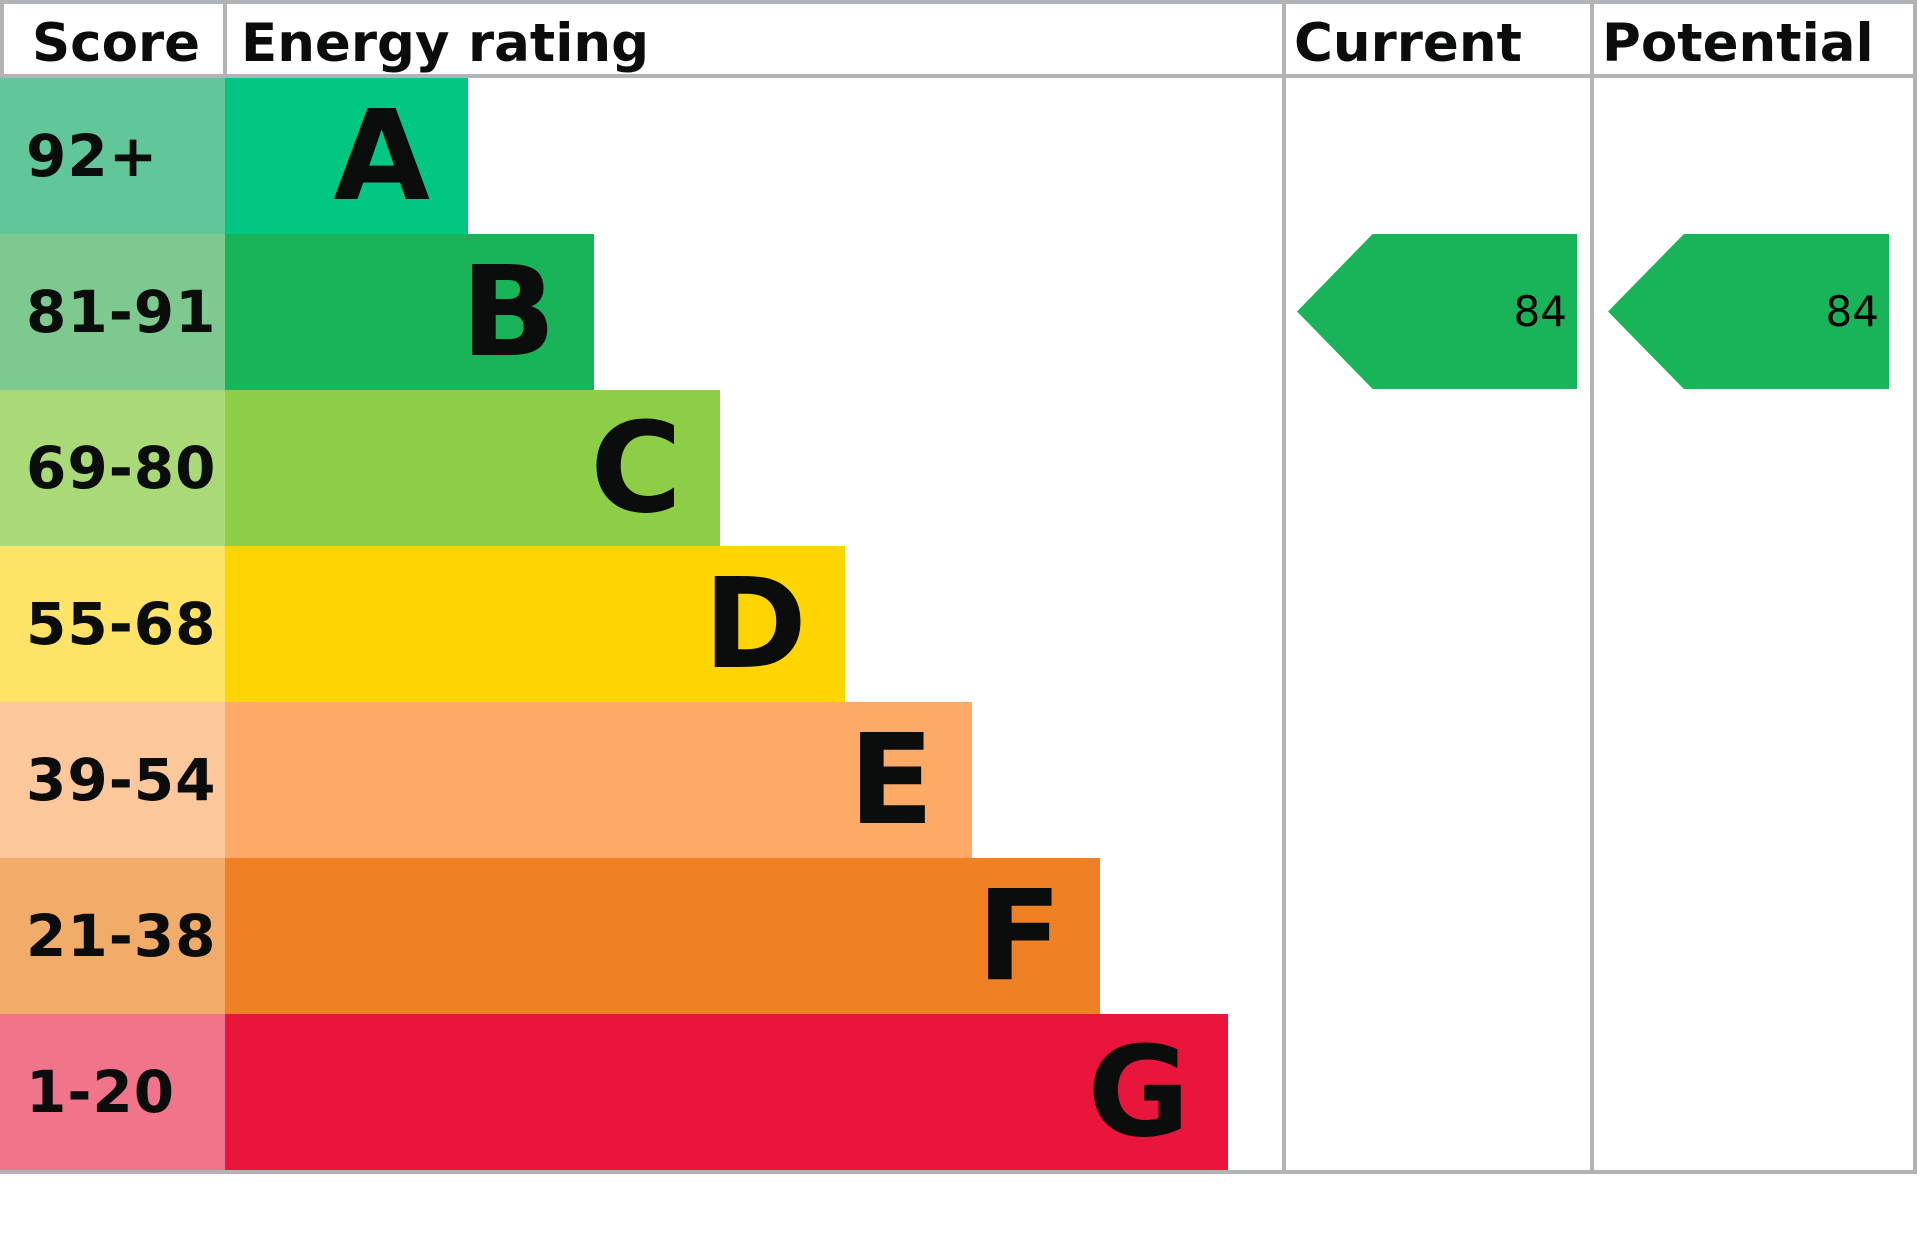 The width and height of the screenshot is (1920, 1249). What do you see at coordinates (958, 76) in the screenshot?
I see `header-bottom-border` at bounding box center [958, 76].